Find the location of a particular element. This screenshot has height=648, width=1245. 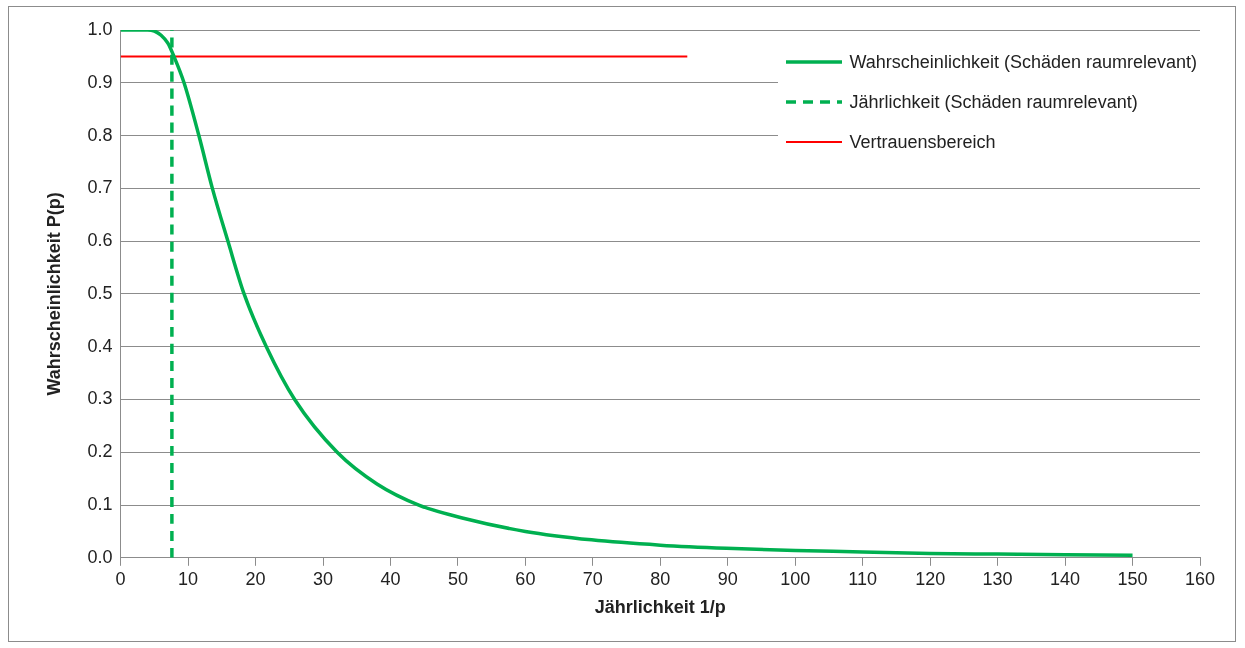

y-axis-title: Wahrscheinlichkeit P(p) is located at coordinates (53, 294).